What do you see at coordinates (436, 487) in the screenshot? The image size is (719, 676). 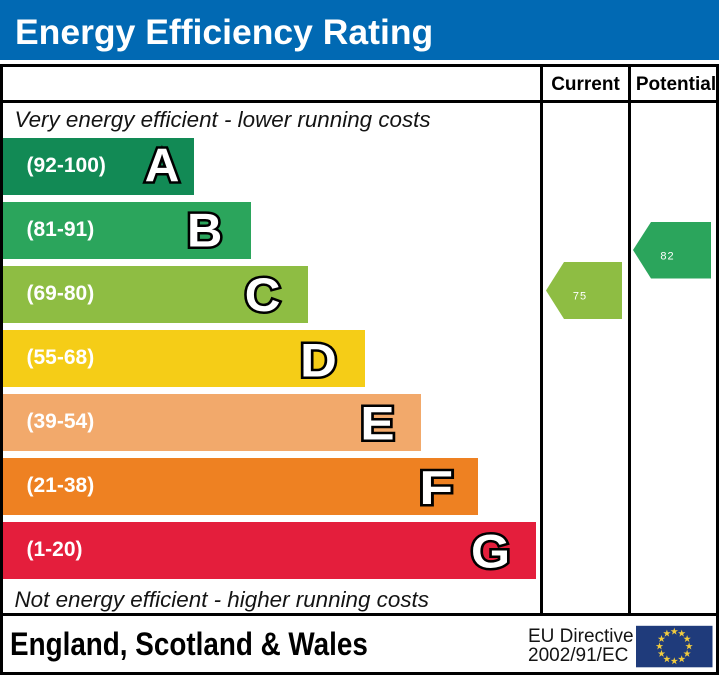 I see `svg-text: F` at bounding box center [436, 487].